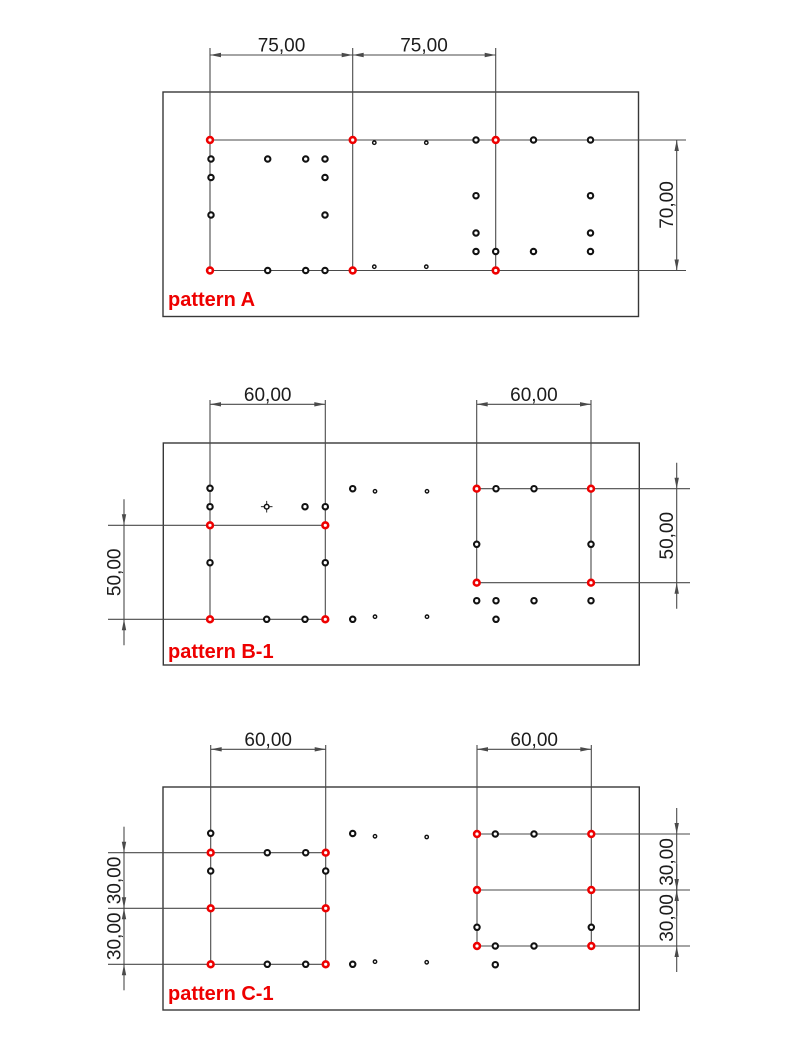 The width and height of the screenshot is (800, 1057). Describe the element at coordinates (667, 205) in the screenshot. I see `dimension-label: 70,00` at that location.